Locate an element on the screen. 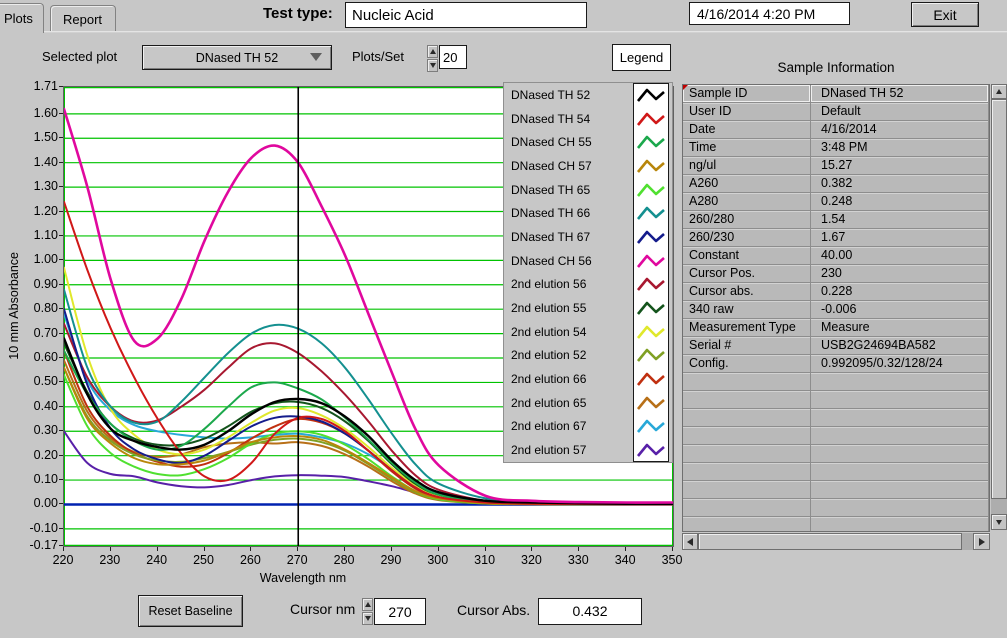 Image resolution: width=1007 pixels, height=638 pixels. test-type-input is located at coordinates (469, 15).